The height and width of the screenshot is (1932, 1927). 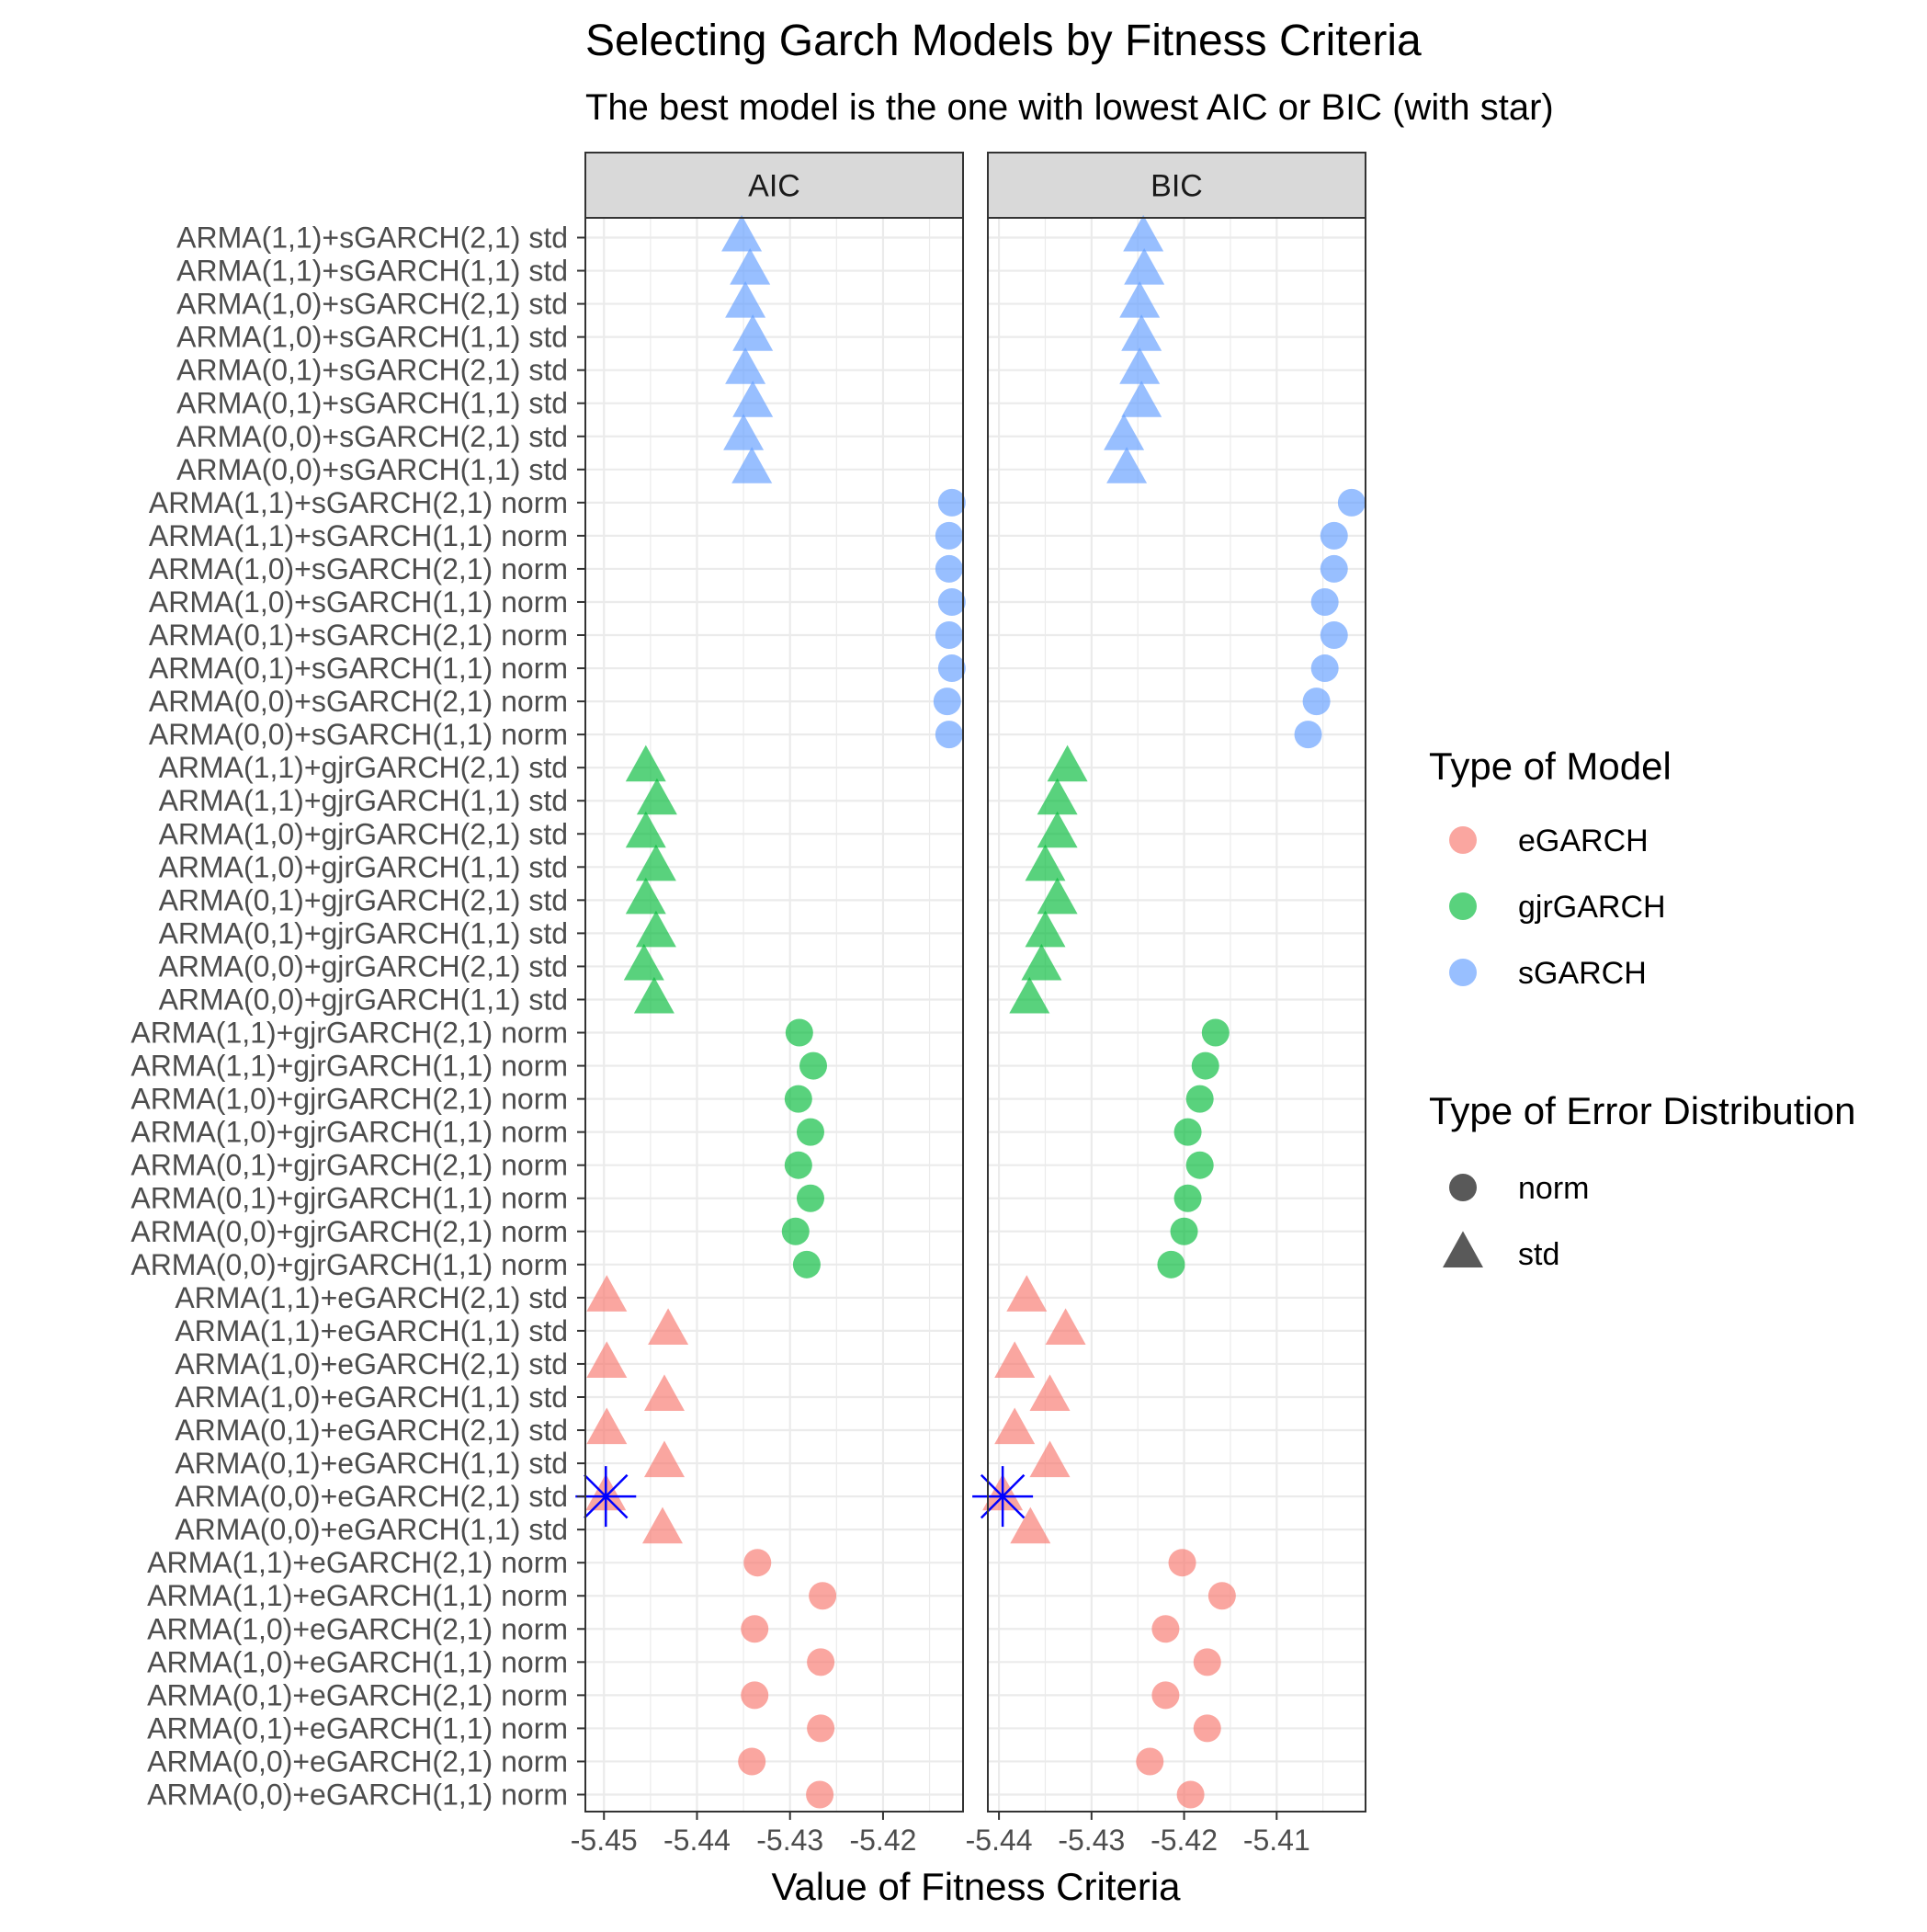 What do you see at coordinates (1463, 972) in the screenshot?
I see `legend-key-sgarch` at bounding box center [1463, 972].